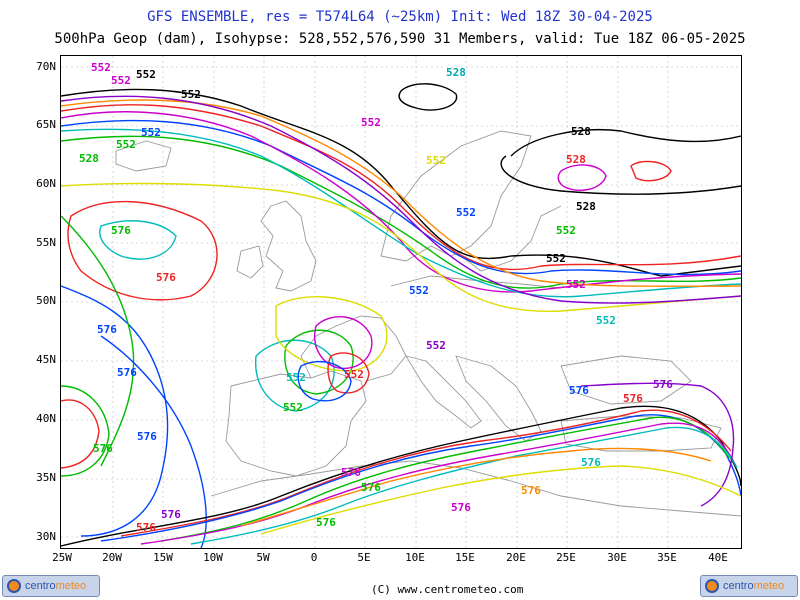  I want to click on lat-label-55n: 55N, so click(46, 242).